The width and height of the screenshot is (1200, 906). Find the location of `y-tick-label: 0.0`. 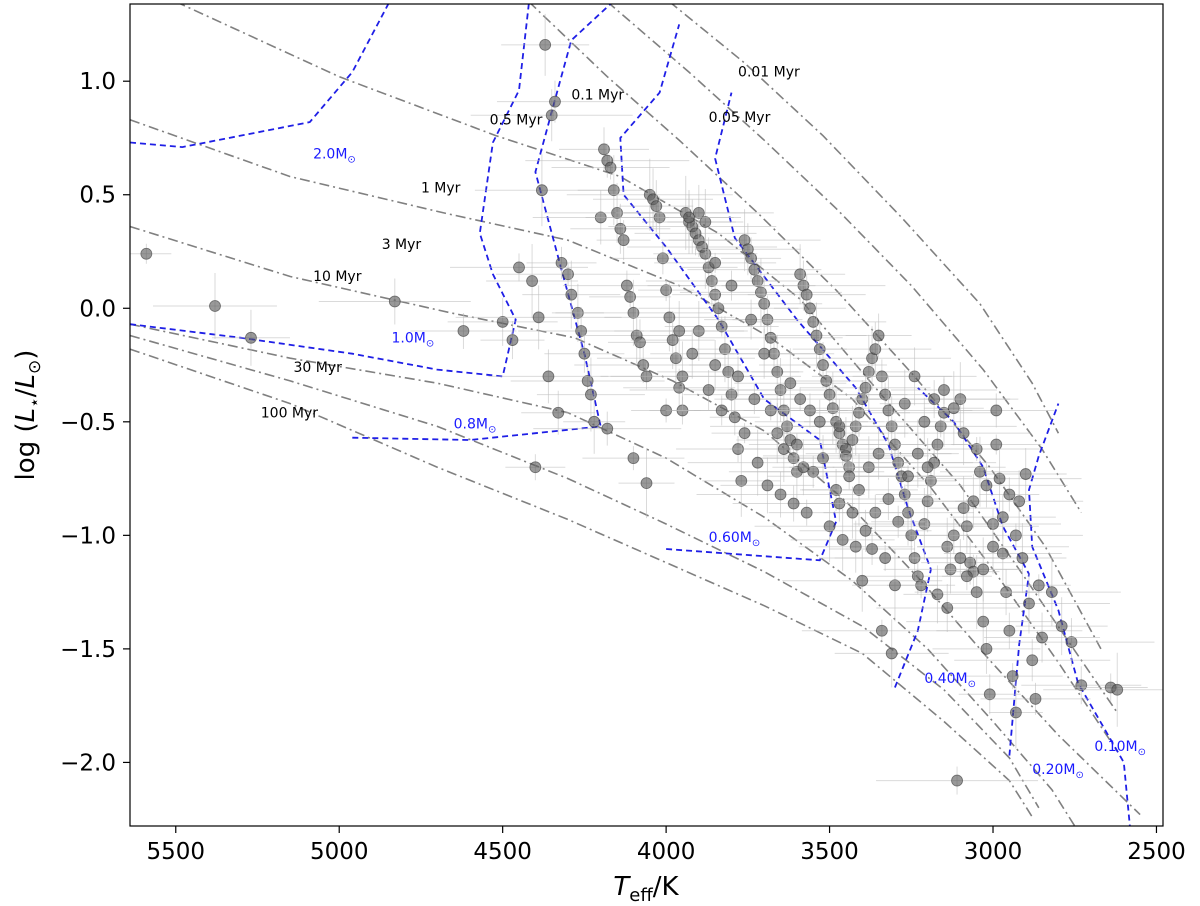

y-tick-label: 0.0 is located at coordinates (97, 309).